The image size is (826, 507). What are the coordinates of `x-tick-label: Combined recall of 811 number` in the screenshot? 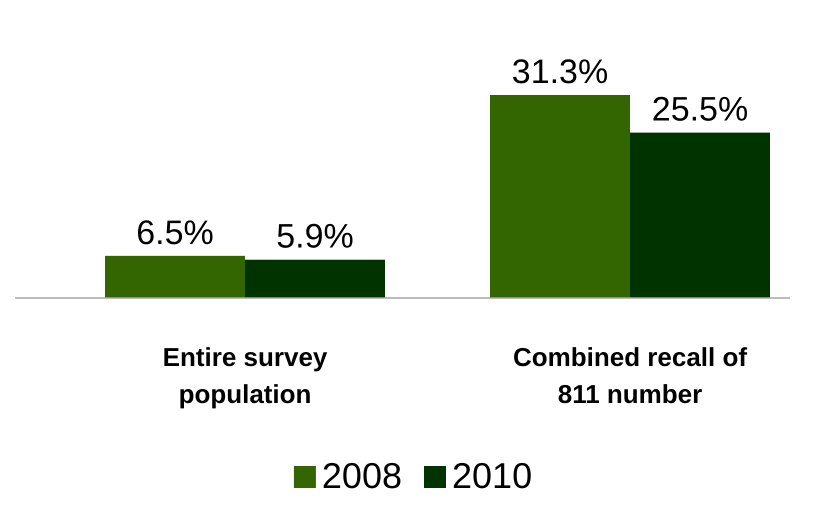 It's located at (630, 375).